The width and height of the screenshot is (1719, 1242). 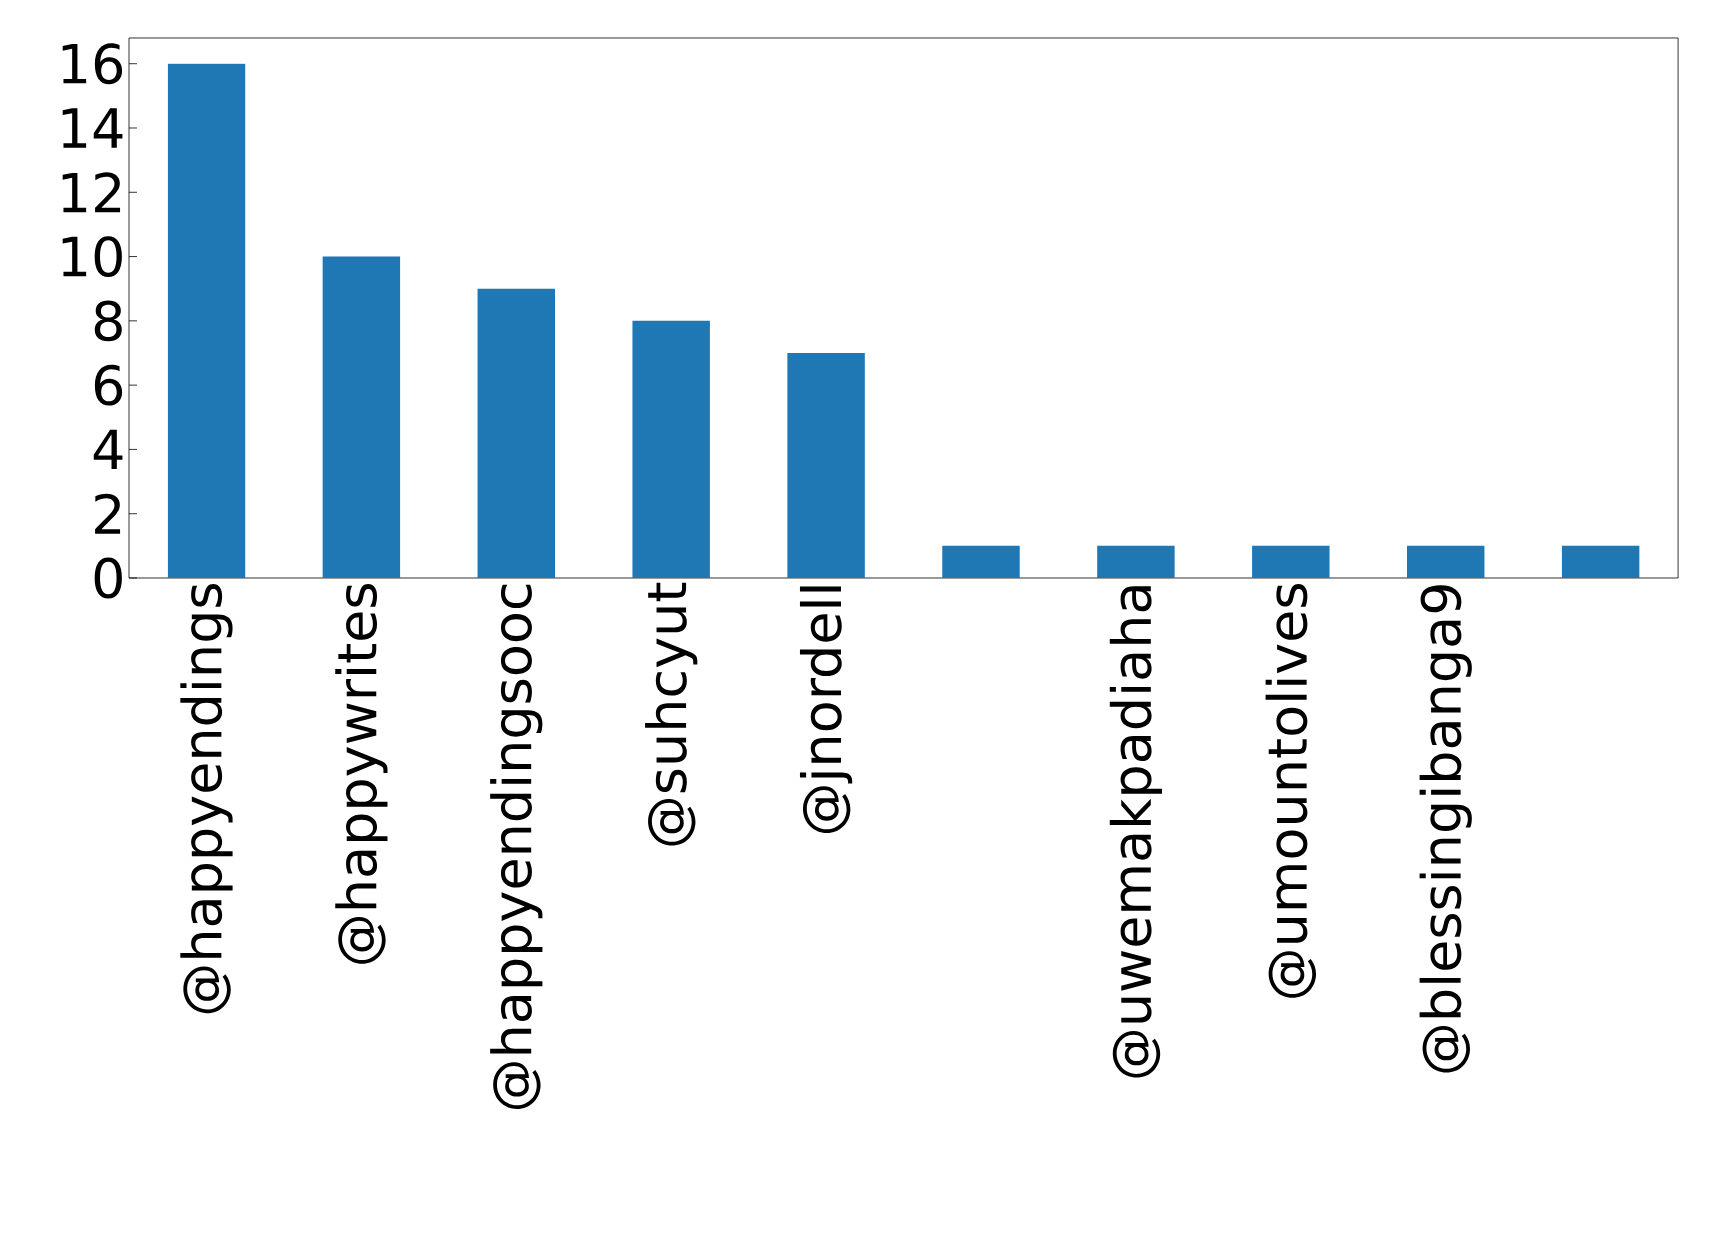 I want to click on x-tick-label: @happyendingsooc, so click(x=516, y=846).